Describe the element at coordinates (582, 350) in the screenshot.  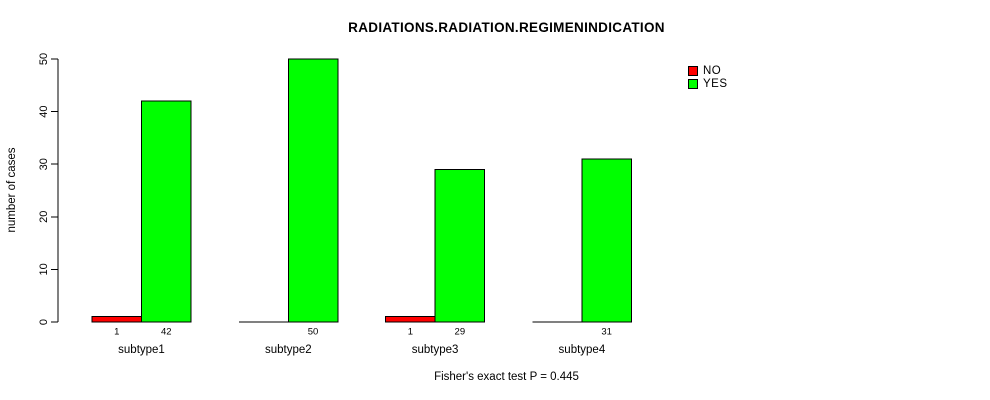
I see `x-category-label: subtype4` at that location.